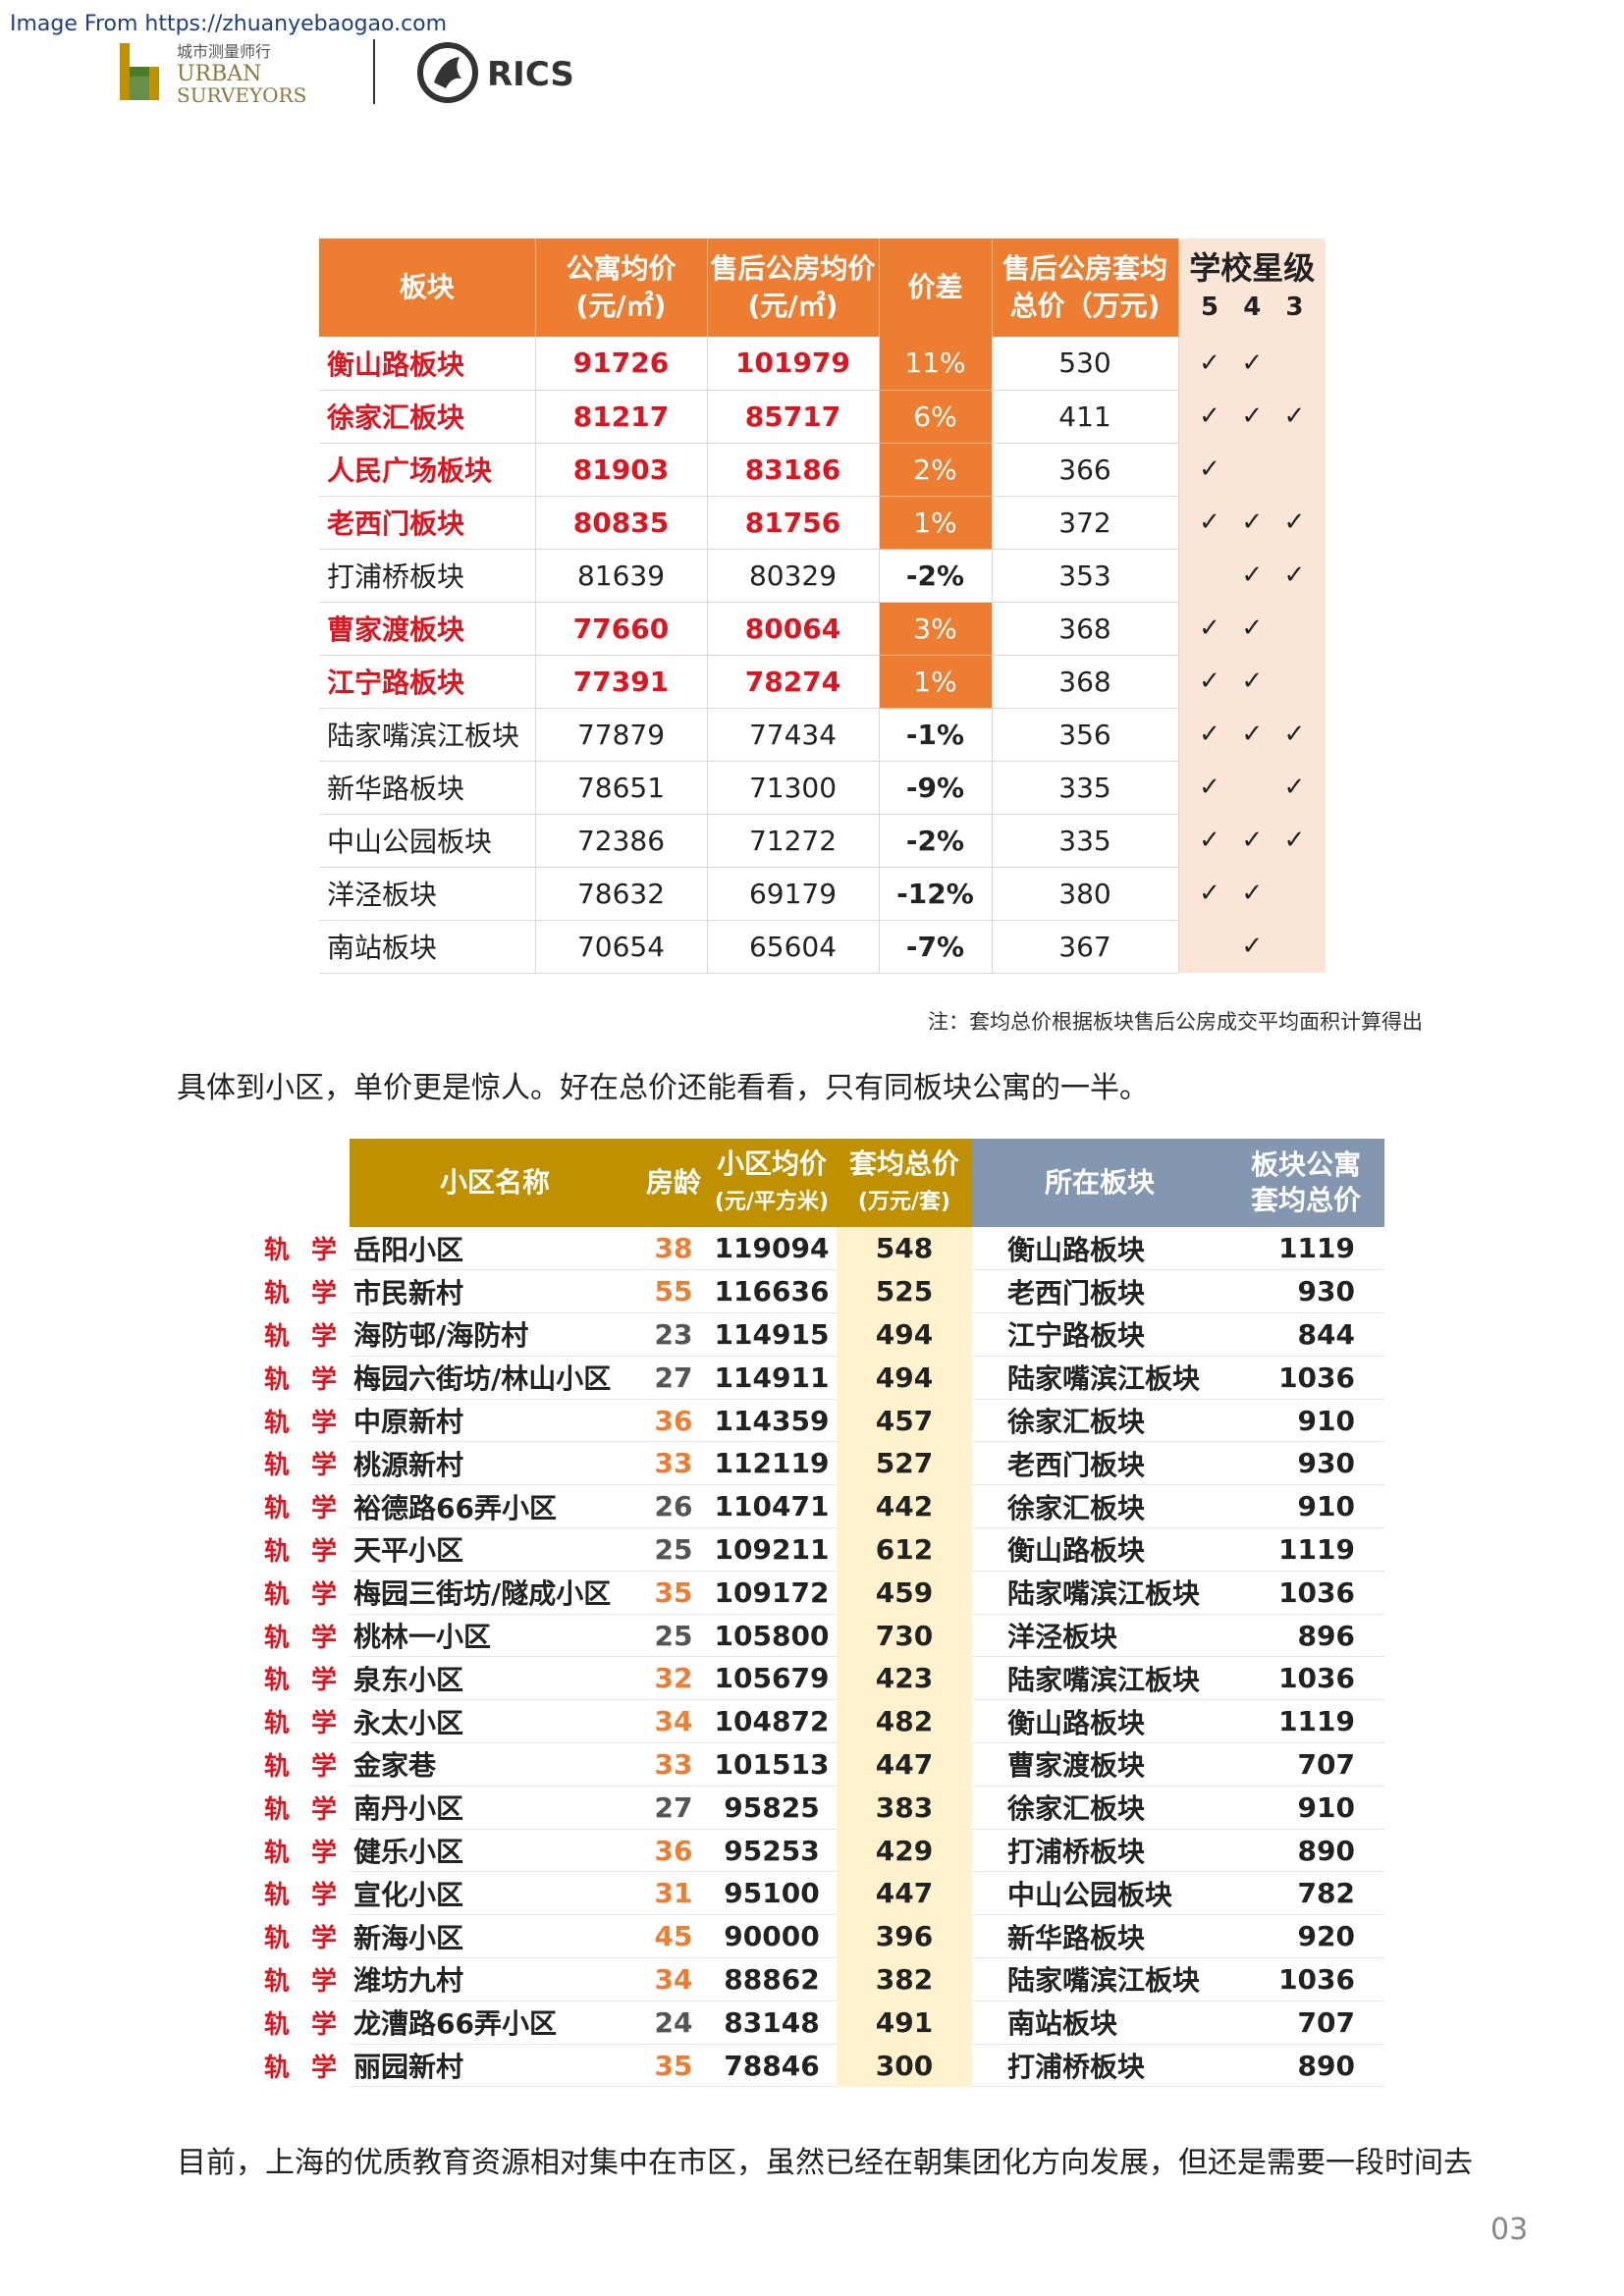 The image size is (1624, 2296). What do you see at coordinates (904, 1378) in the screenshot?
I see `community-total: 494` at bounding box center [904, 1378].